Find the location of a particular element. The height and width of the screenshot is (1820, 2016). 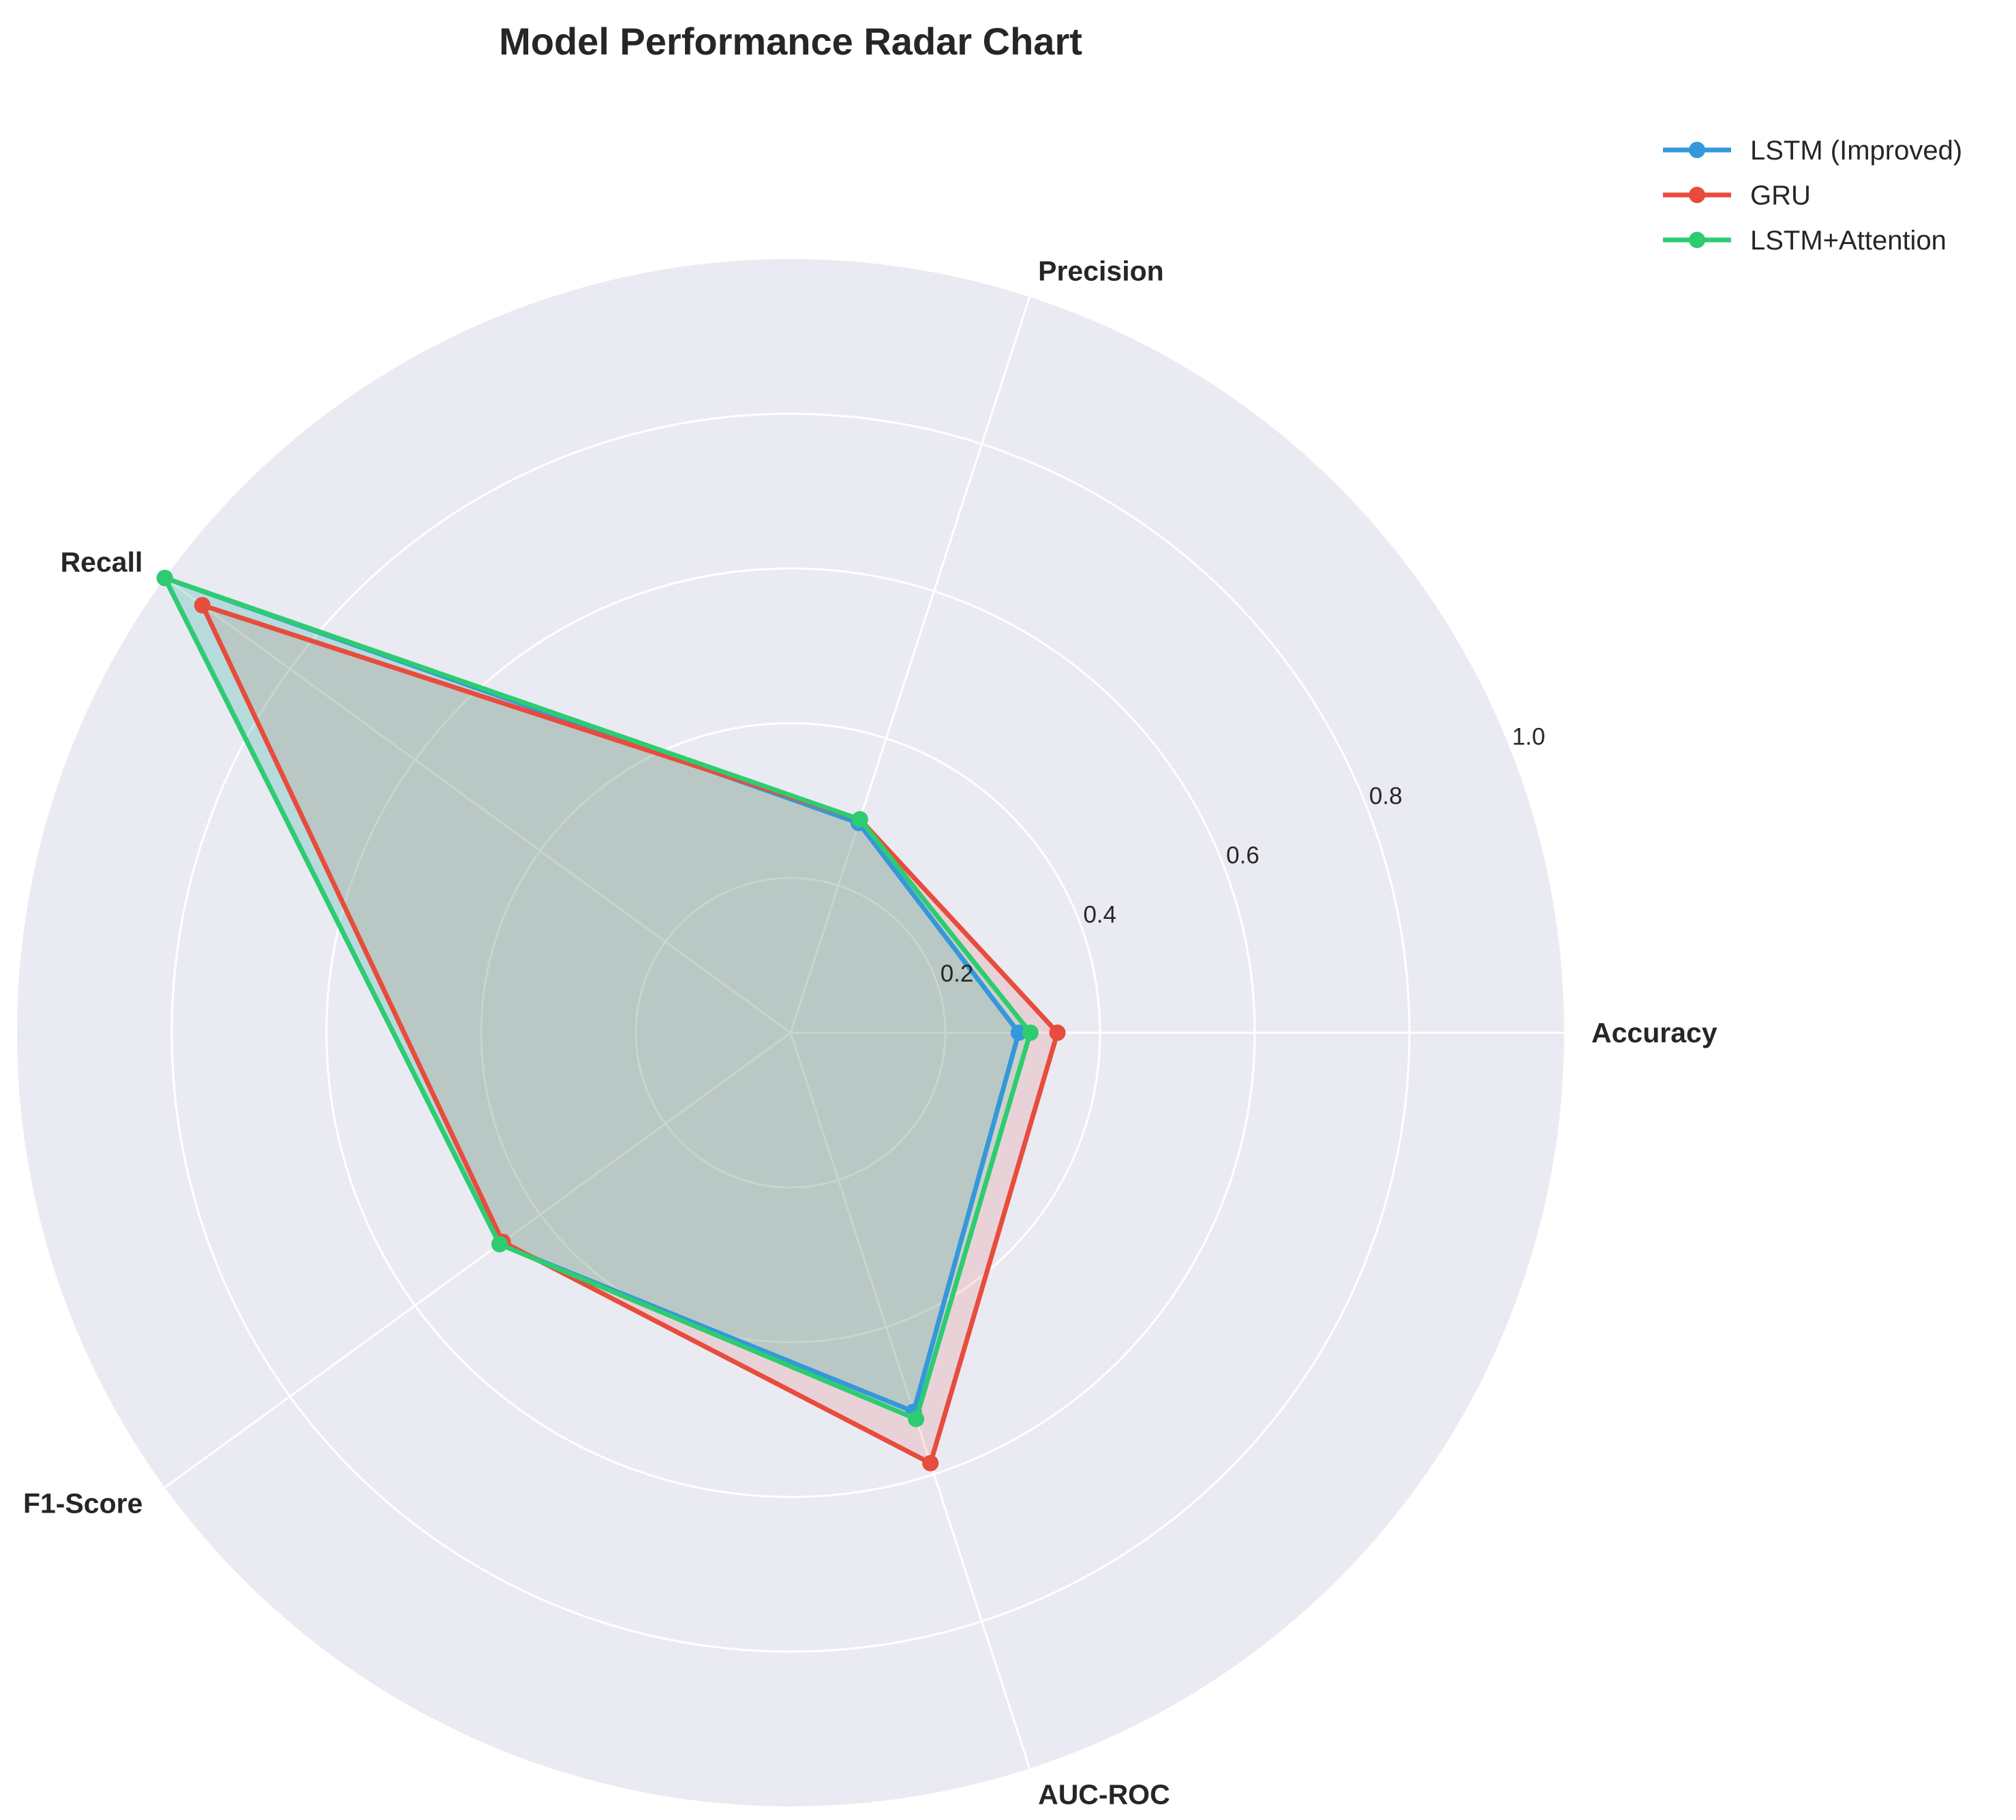

legend: LSTM (Improved) GRU LSTM+Attention is located at coordinates (1812, 196).